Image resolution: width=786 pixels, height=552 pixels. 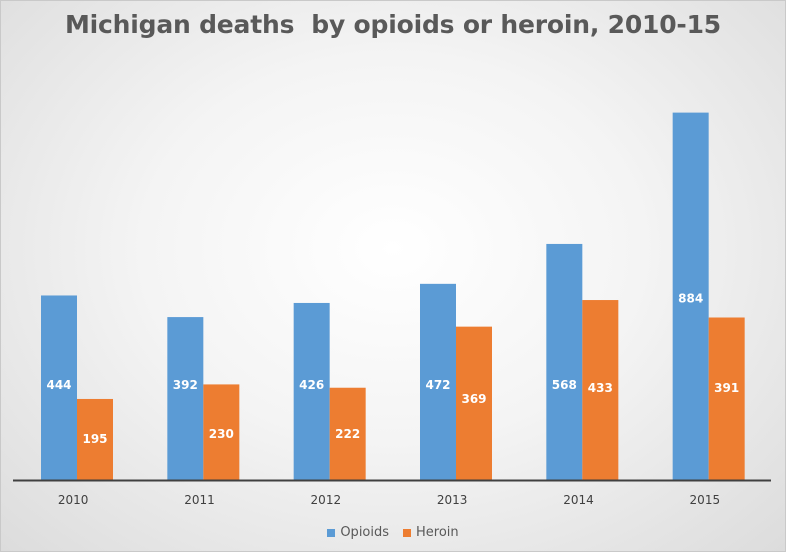 I want to click on bar-heroin-2014, so click(x=600, y=390).